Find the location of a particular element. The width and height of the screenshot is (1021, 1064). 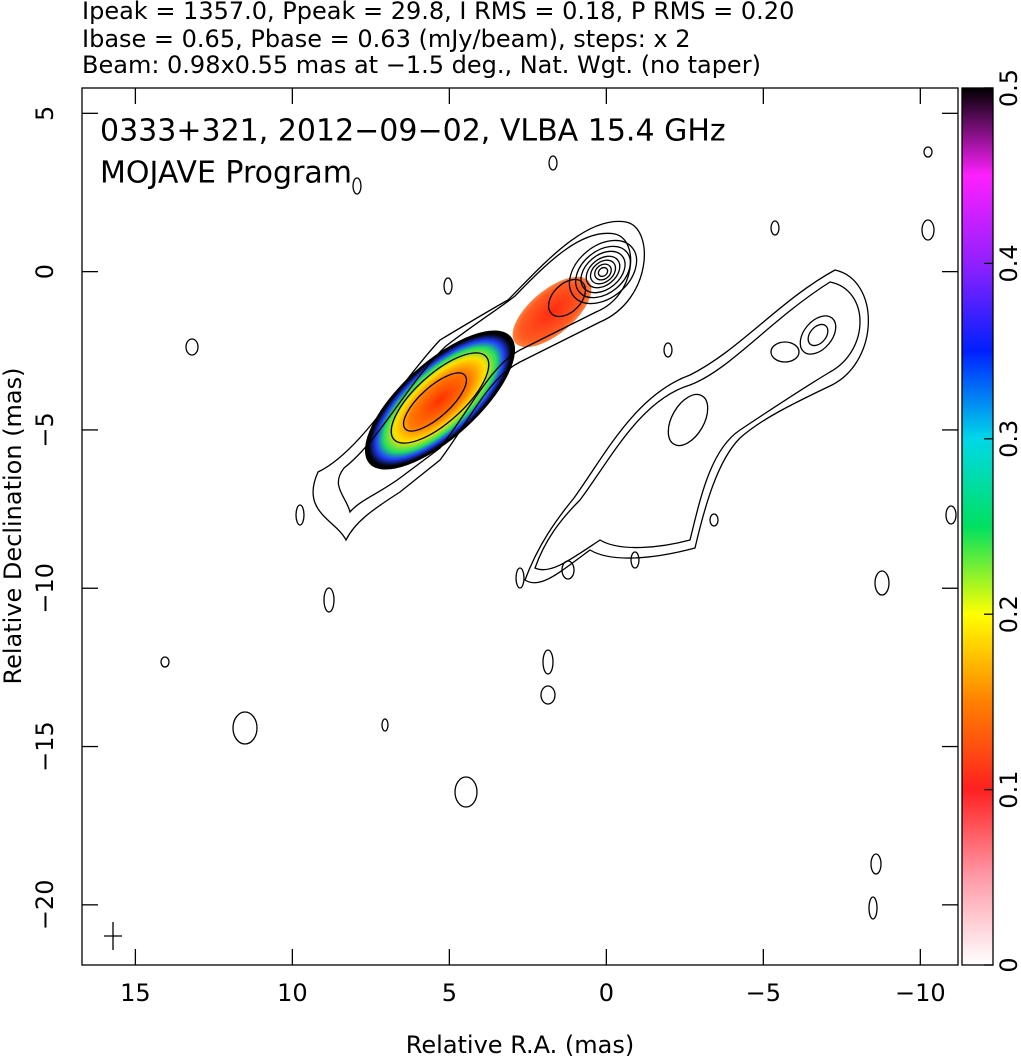

colorbar-tick-label: 0.2 is located at coordinates (1008, 614).